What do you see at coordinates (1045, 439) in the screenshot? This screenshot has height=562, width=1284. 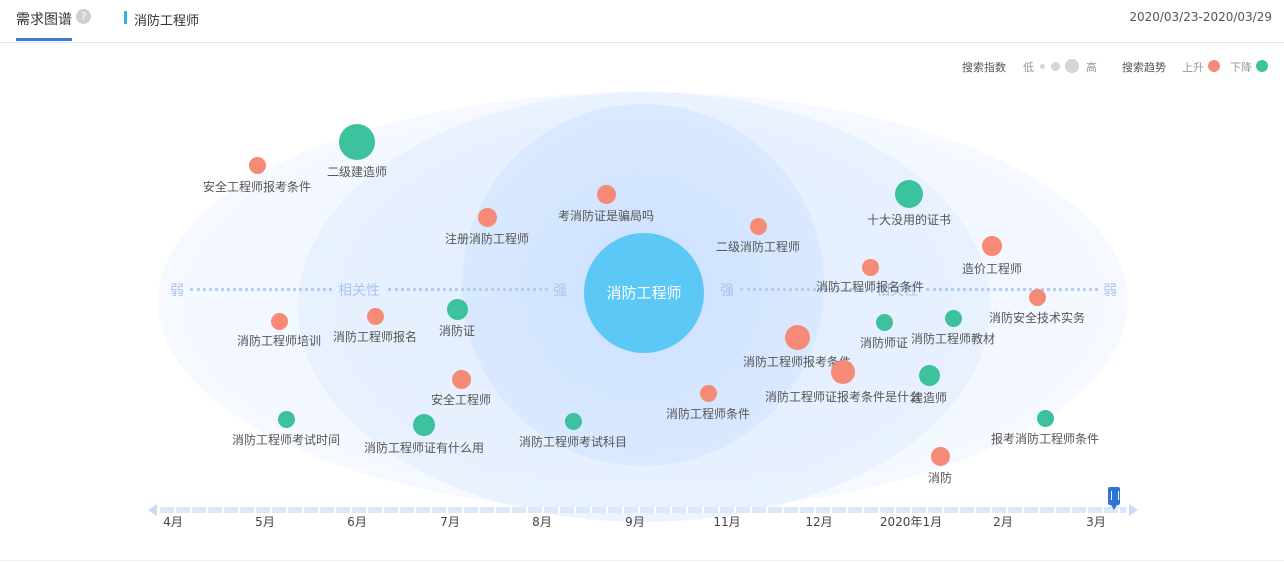 I see `keyword-node-label: 报考消防工程师条件` at bounding box center [1045, 439].